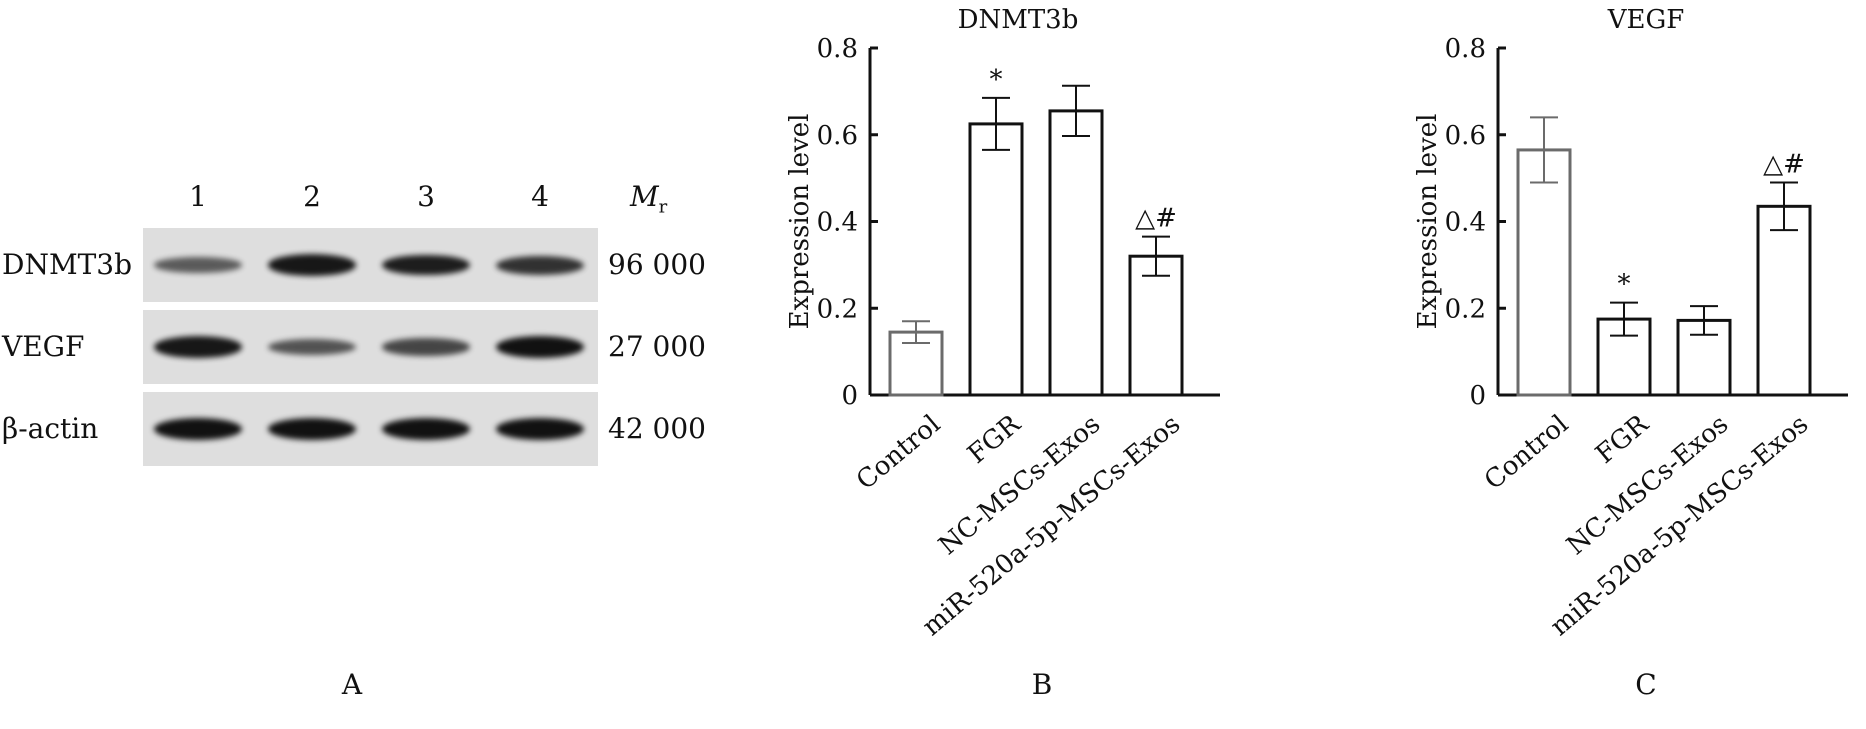  What do you see at coordinates (657, 428) in the screenshot?
I see `blot-mr-value: 42 000` at bounding box center [657, 428].